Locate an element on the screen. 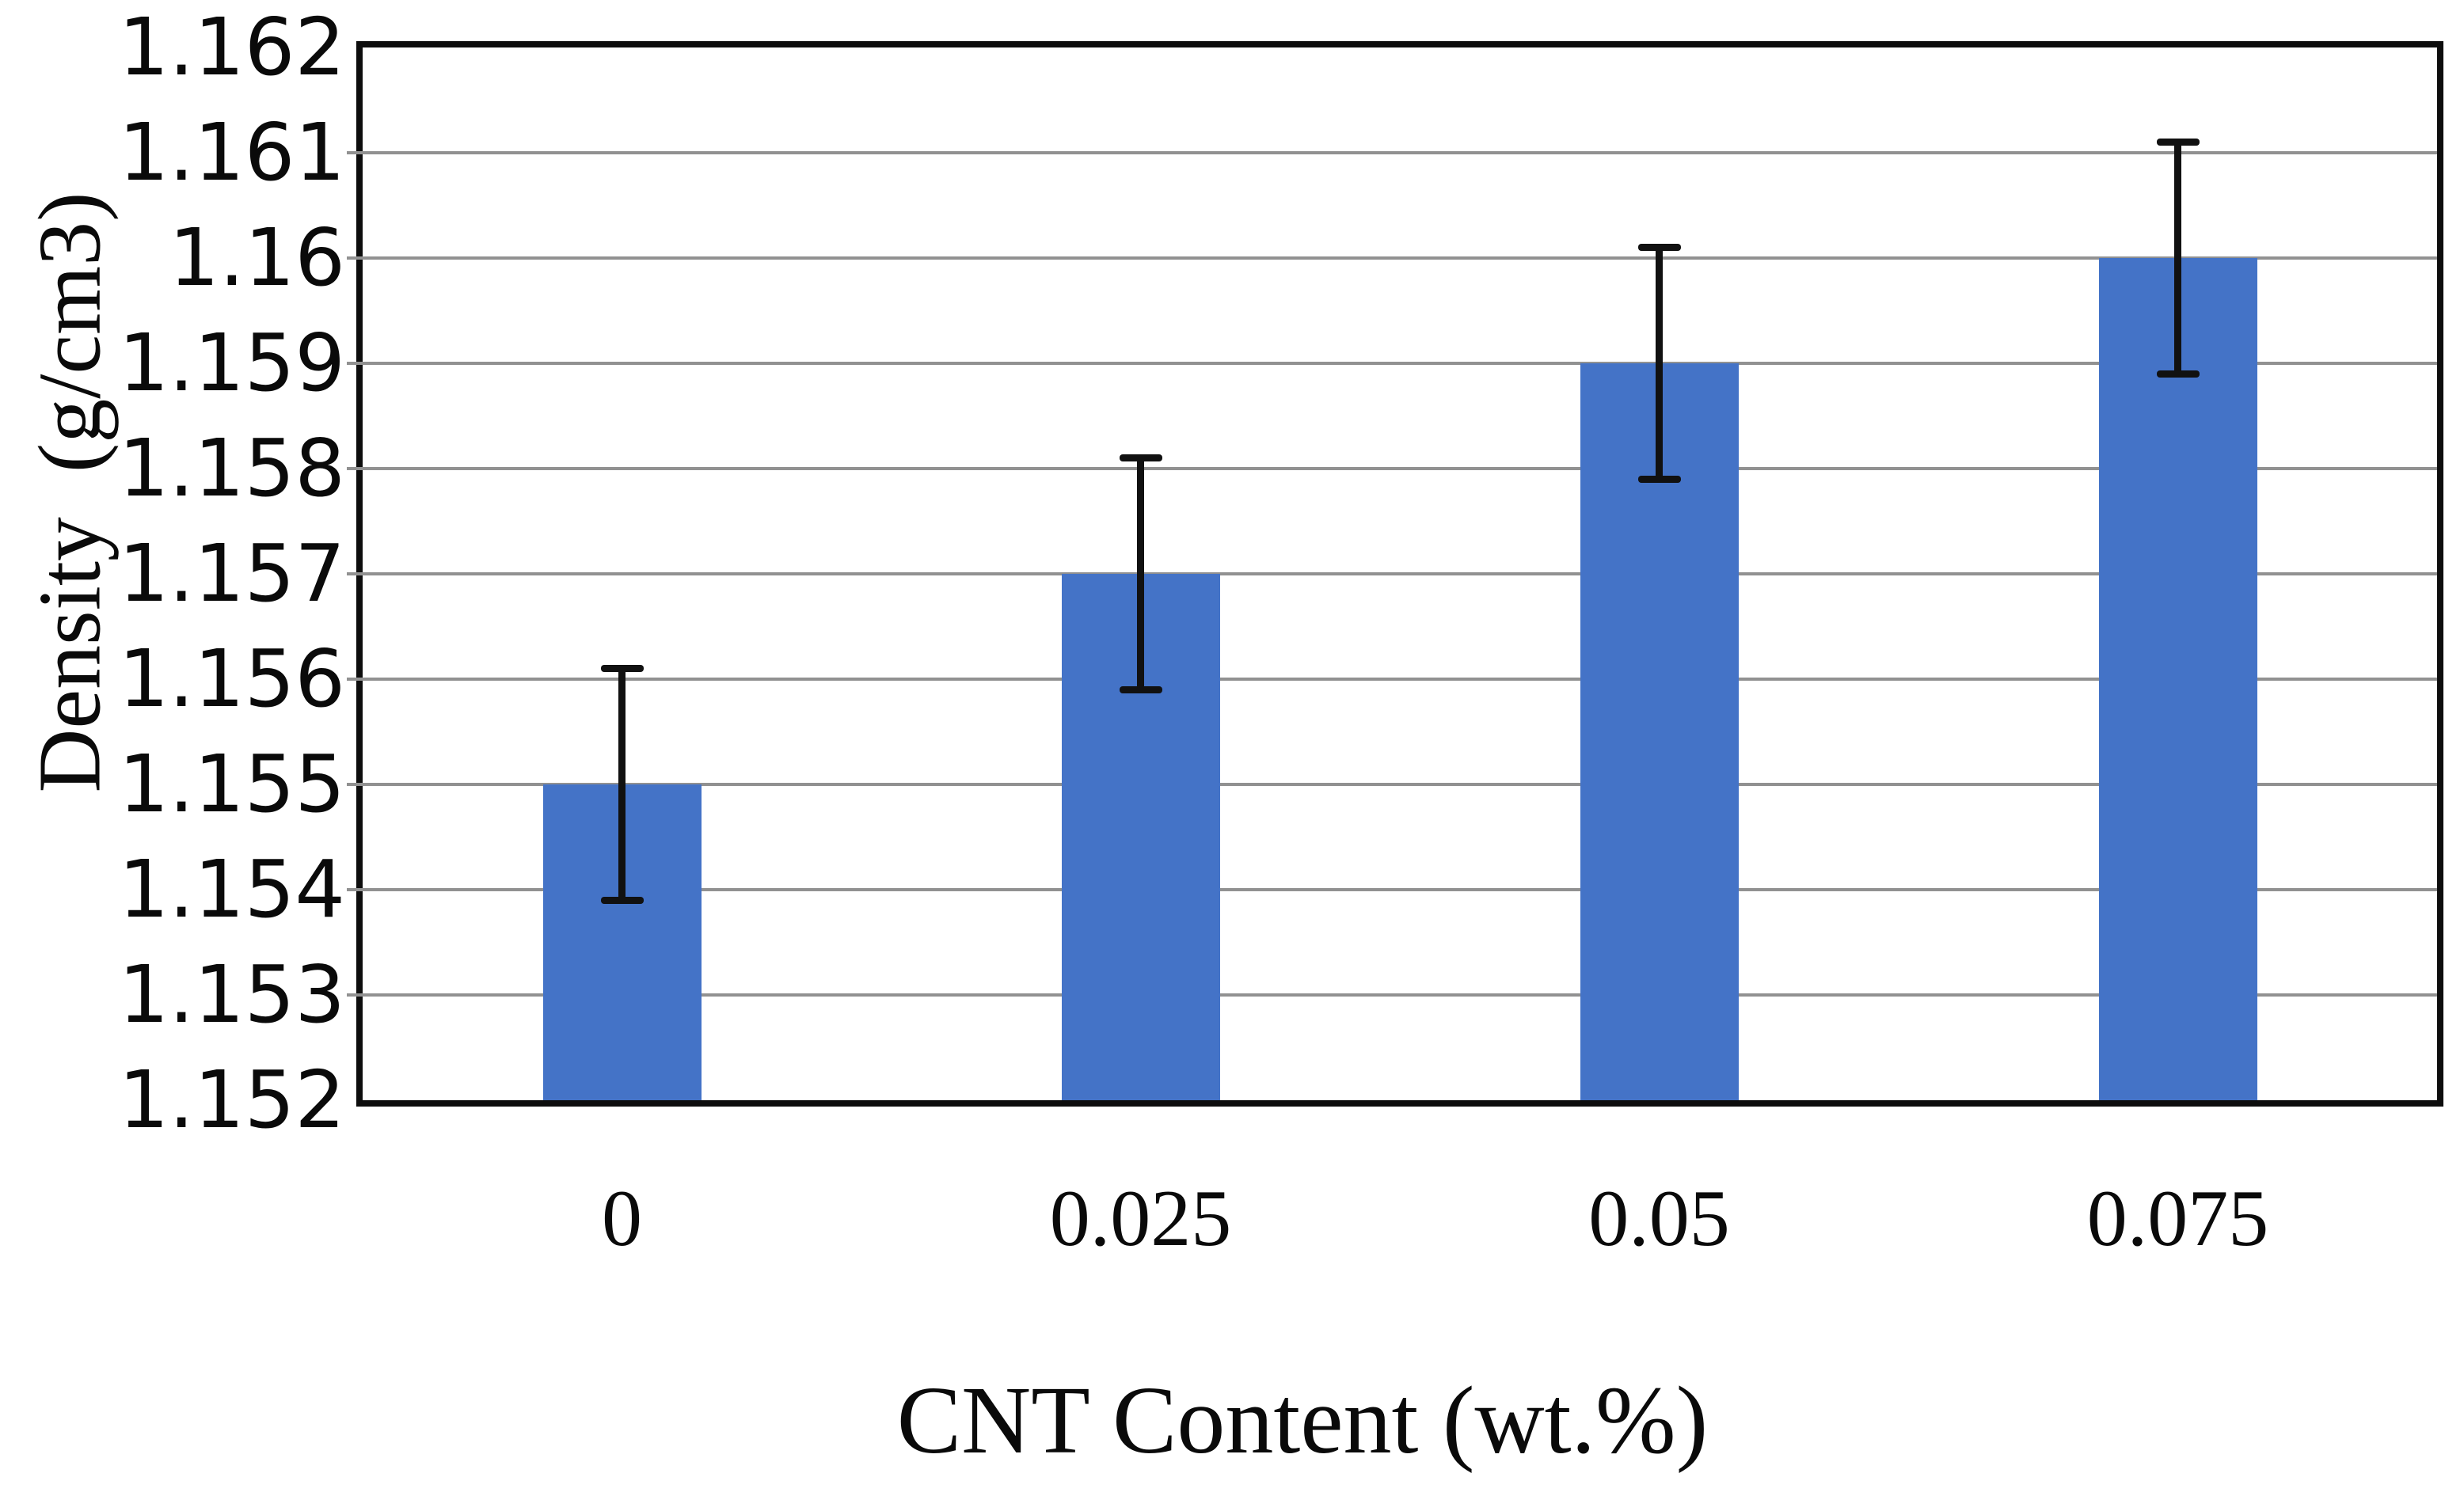 Image resolution: width=2464 pixels, height=1496 pixels. y-tick-label: 1.162 is located at coordinates (231, 47).